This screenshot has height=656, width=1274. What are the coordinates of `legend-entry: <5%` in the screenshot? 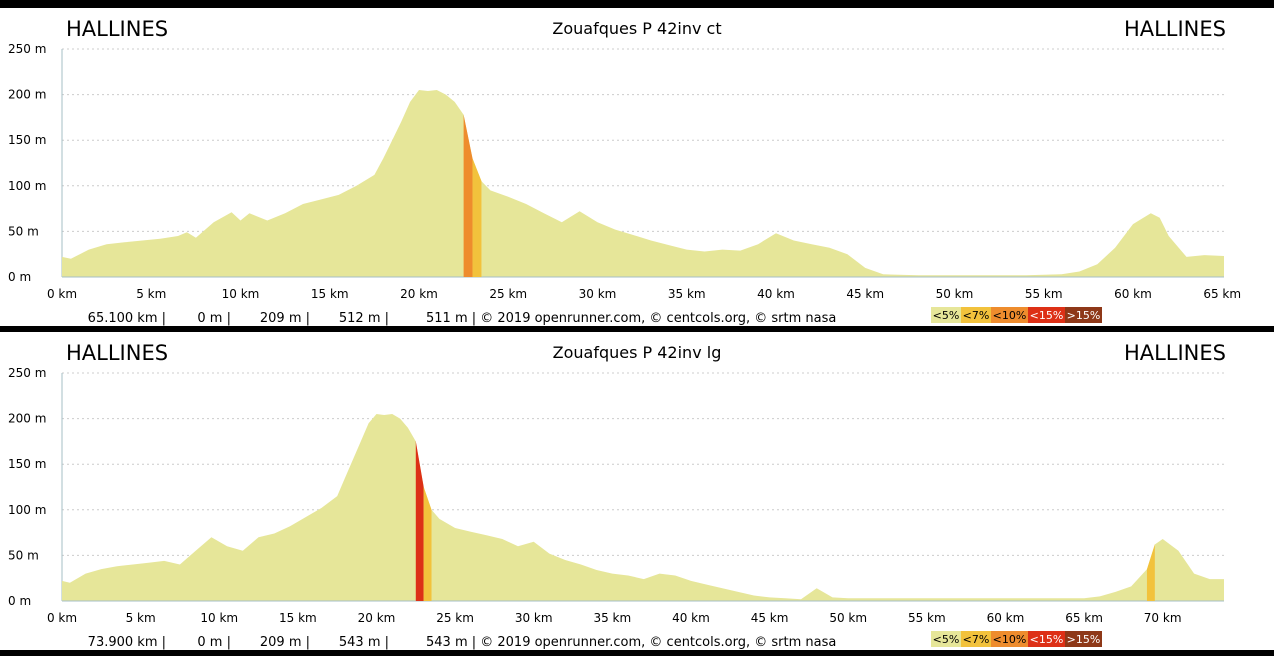 It's located at (946, 639).